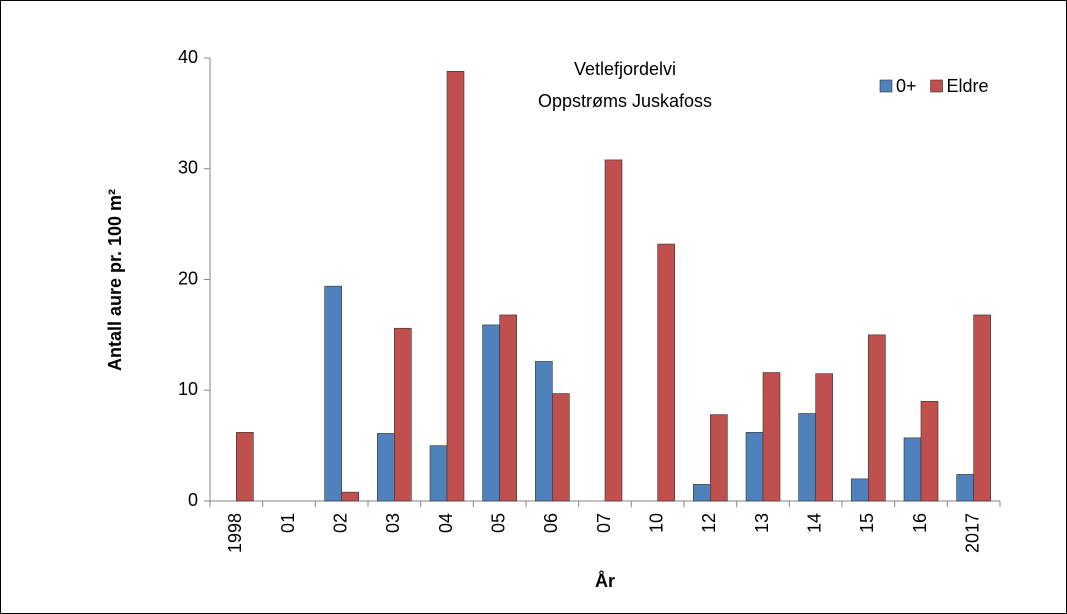 The height and width of the screenshot is (614, 1067). Describe the element at coordinates (906, 86) in the screenshot. I see `legend-label: 0+` at that location.